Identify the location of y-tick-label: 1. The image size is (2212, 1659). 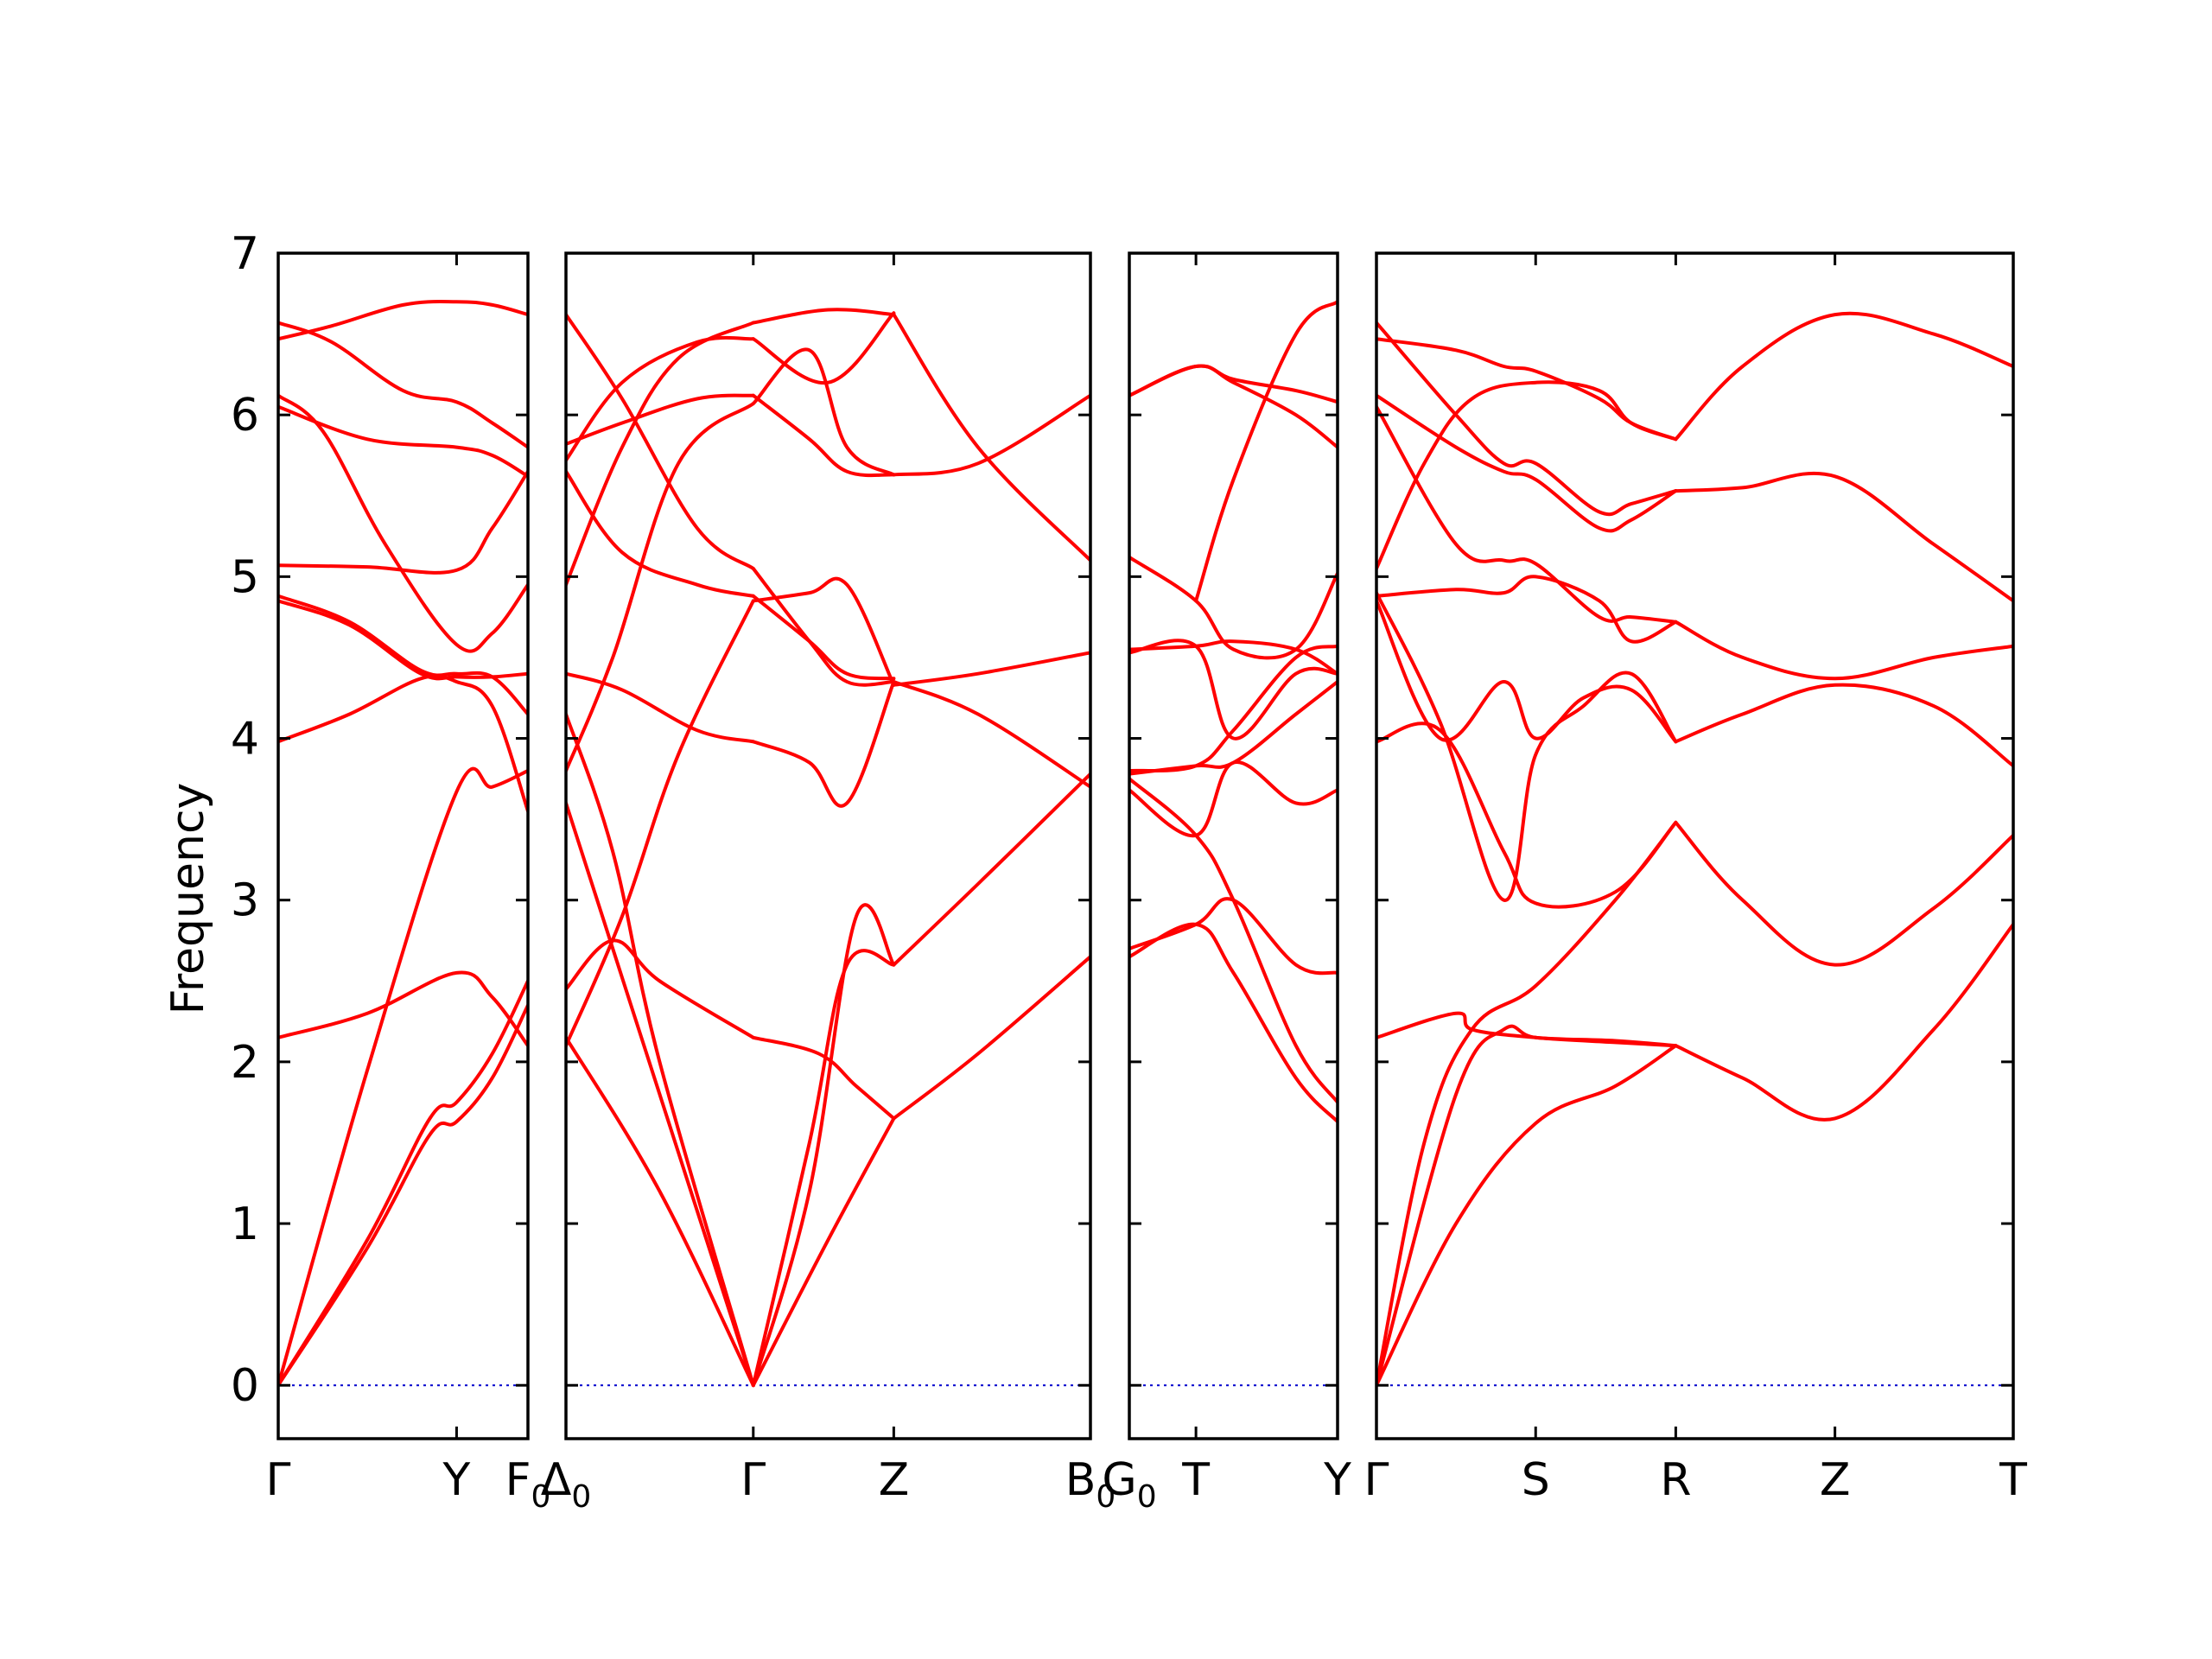
(245, 1224).